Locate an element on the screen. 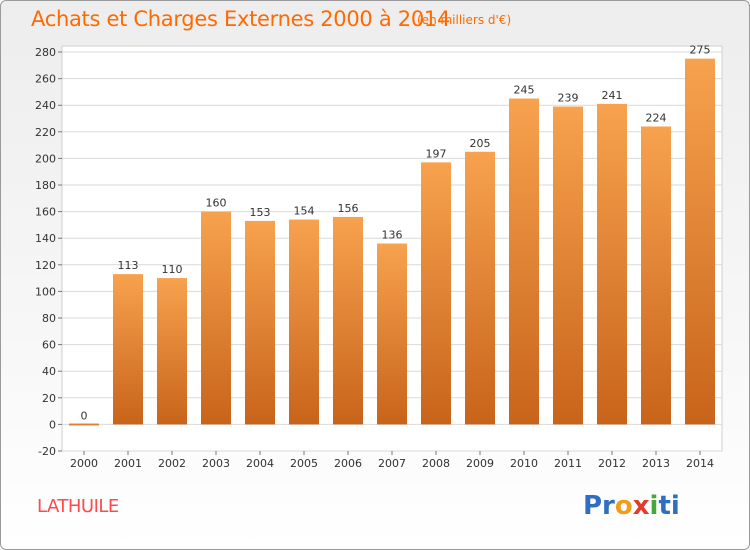 This screenshot has height=550, width=750. x-tick-label: 2010 is located at coordinates (524, 463).